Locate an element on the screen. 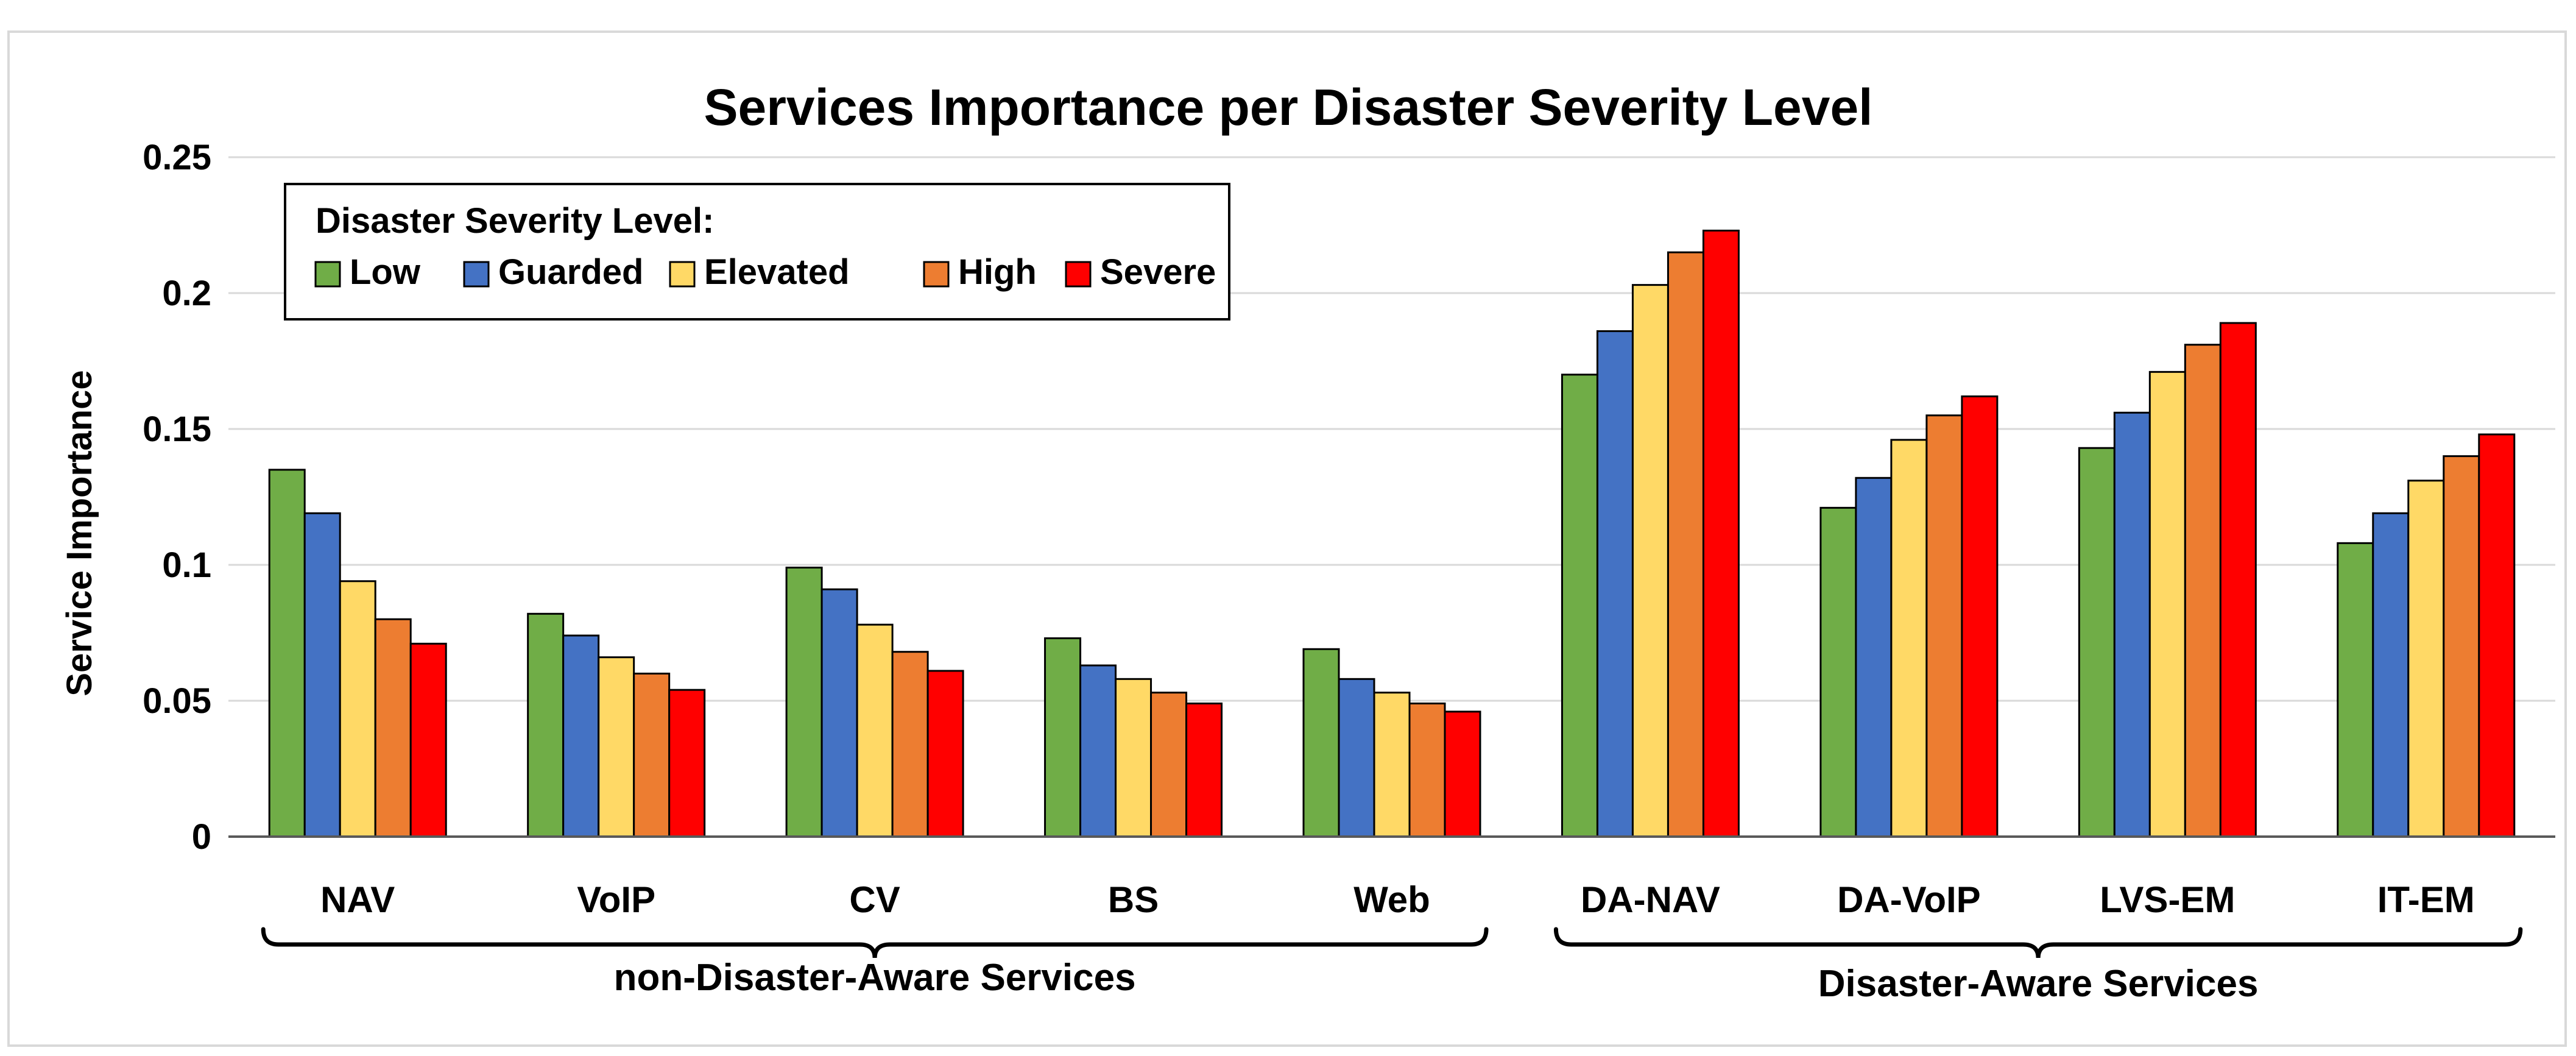 The height and width of the screenshot is (1056, 2576). legend-swatch-severe is located at coordinates (1078, 274).